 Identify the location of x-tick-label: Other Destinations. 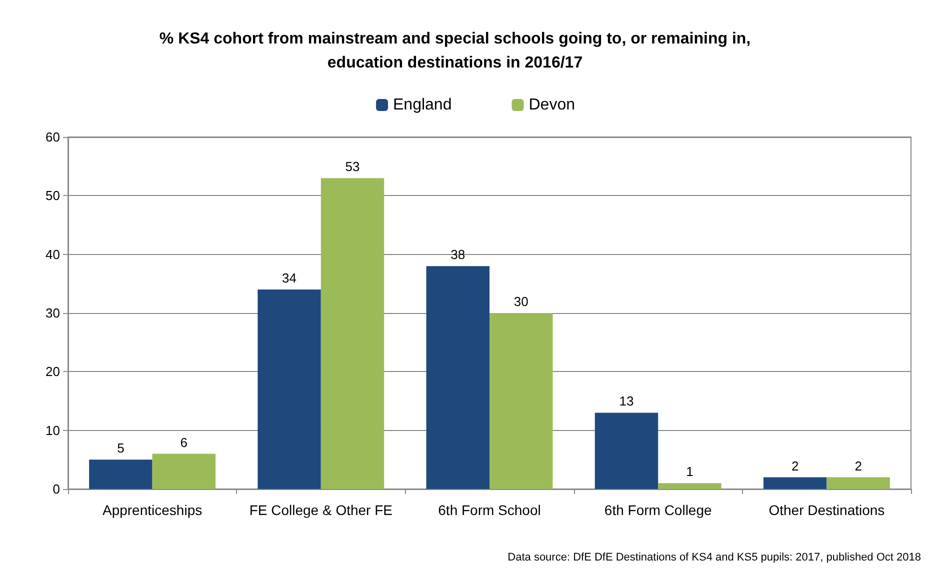
(826, 510).